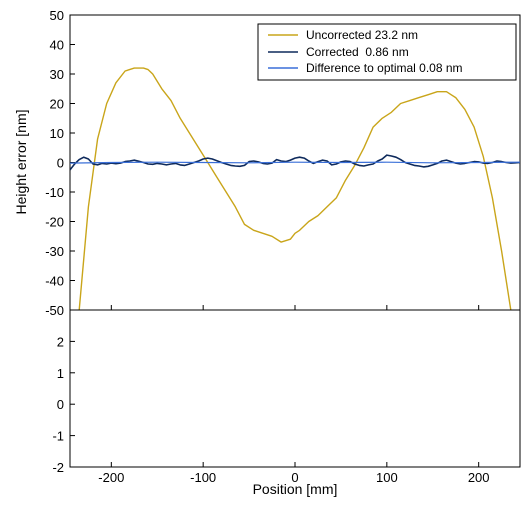 The height and width of the screenshot is (506, 521). What do you see at coordinates (295, 489) in the screenshot?
I see `x-axis-label: Position [mm]` at bounding box center [295, 489].